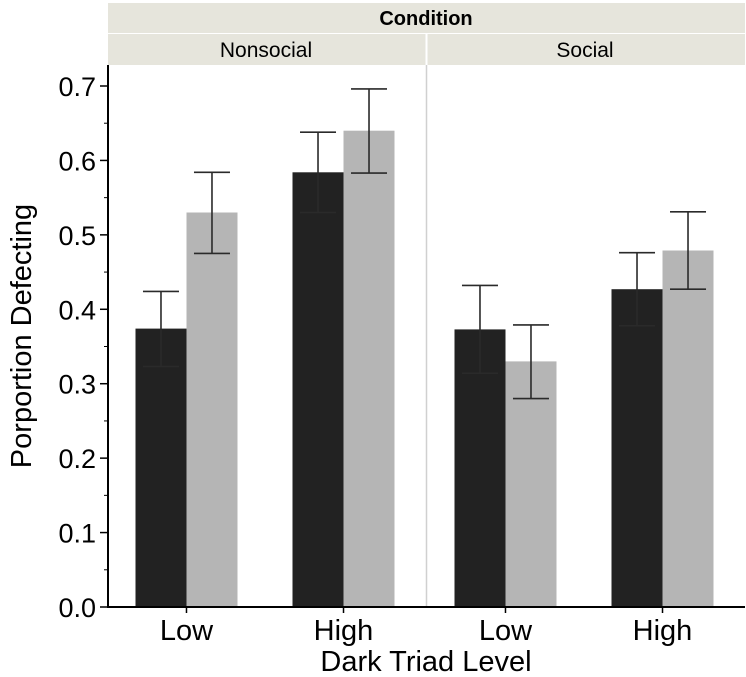  Describe the element at coordinates (77, 161) in the screenshot. I see `y-tick-label: 0.6` at that location.